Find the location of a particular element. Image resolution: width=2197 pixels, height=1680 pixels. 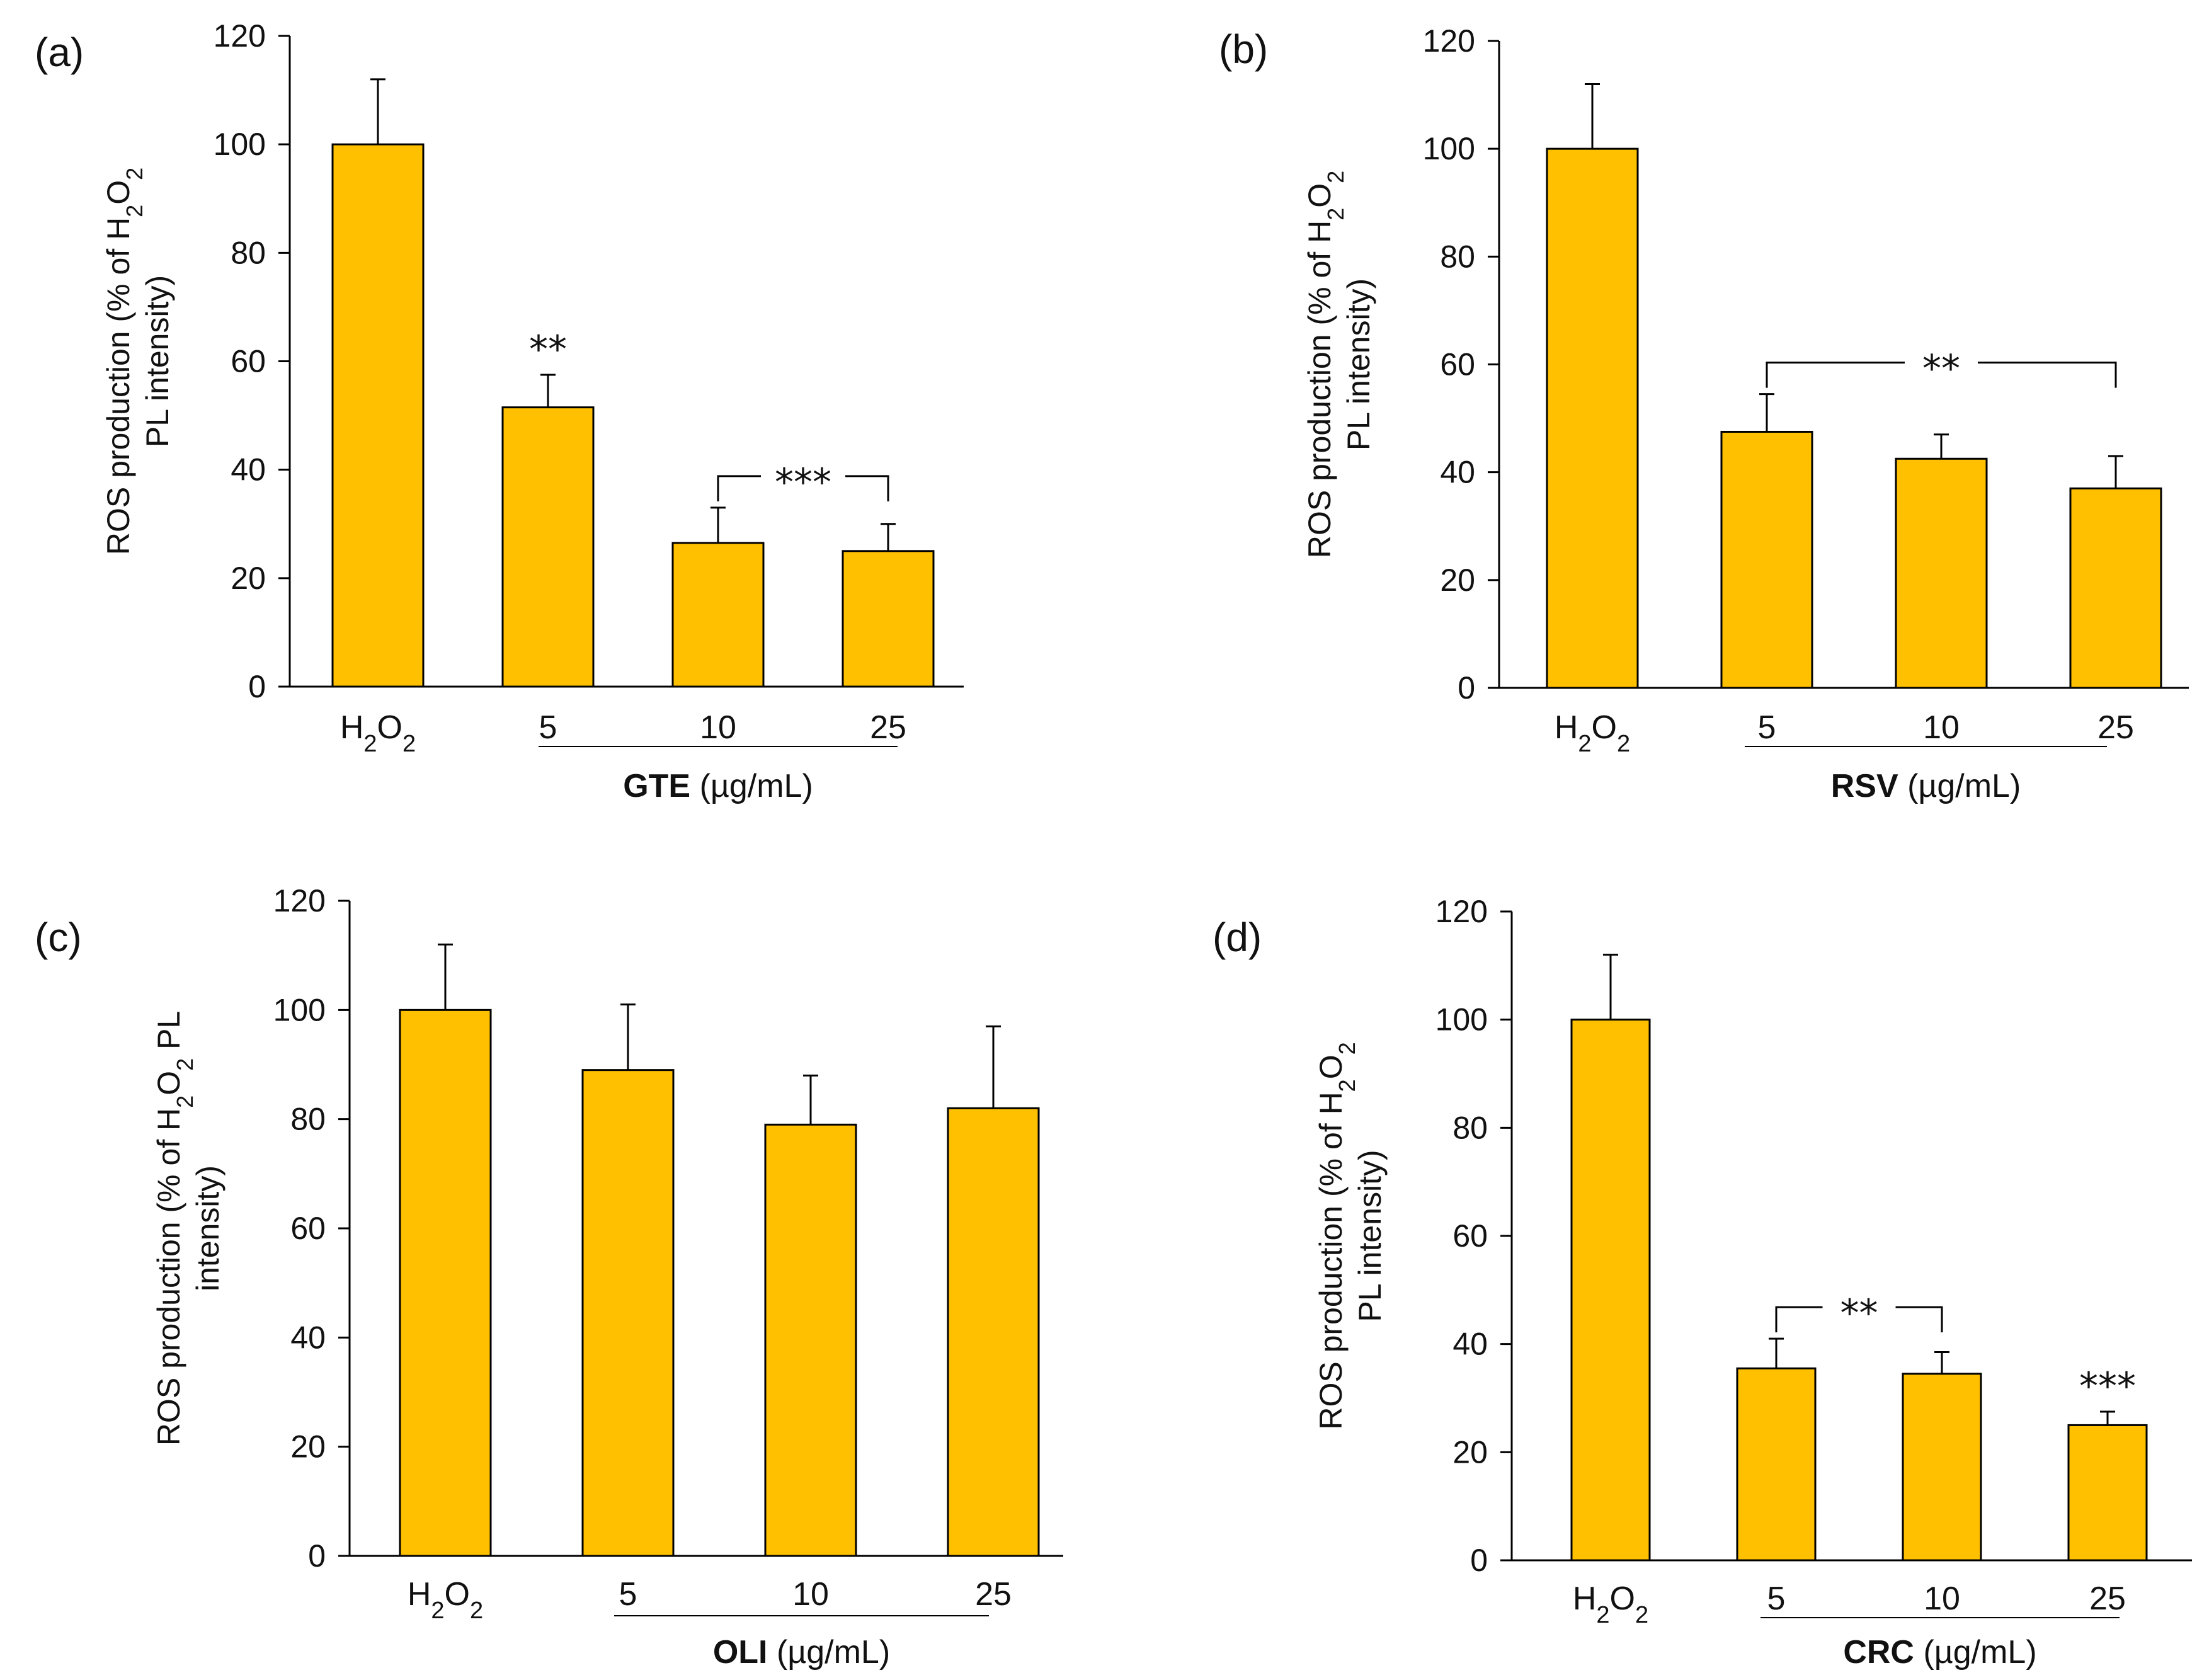

panel-label: (a) is located at coordinates (60, 52).